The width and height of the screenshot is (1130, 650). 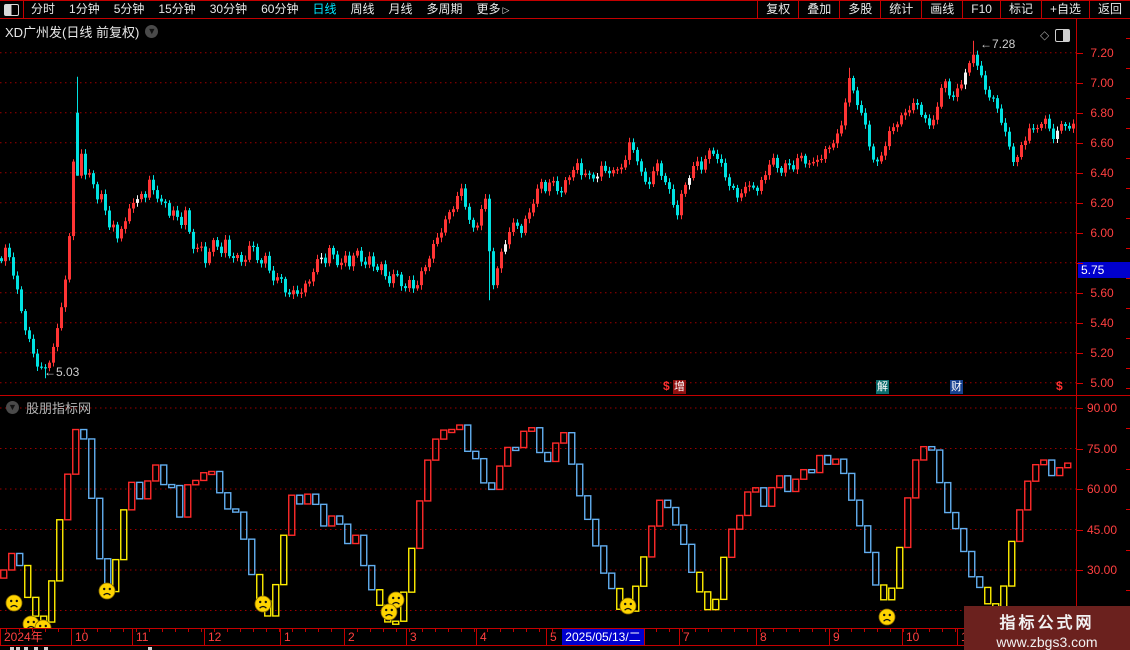 I want to click on period-tab-日线: 日线, so click(x=324, y=9).